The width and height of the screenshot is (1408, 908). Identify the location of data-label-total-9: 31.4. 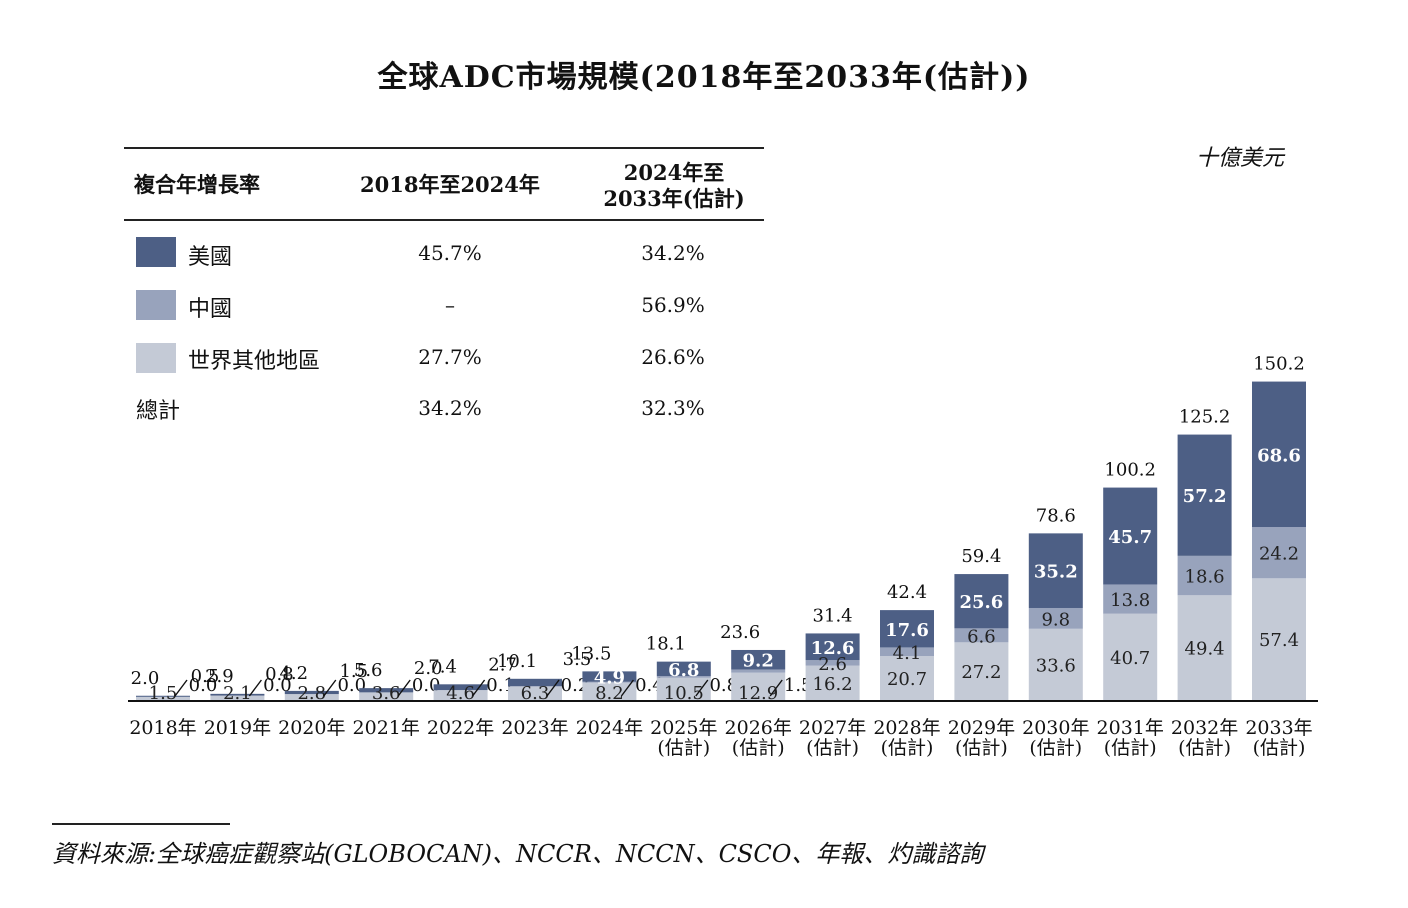
(833, 615).